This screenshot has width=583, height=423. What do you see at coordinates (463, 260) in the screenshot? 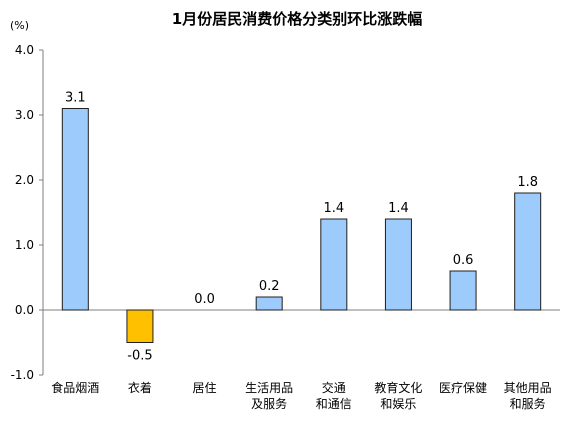
I see `data-label: 0.6` at bounding box center [463, 260].